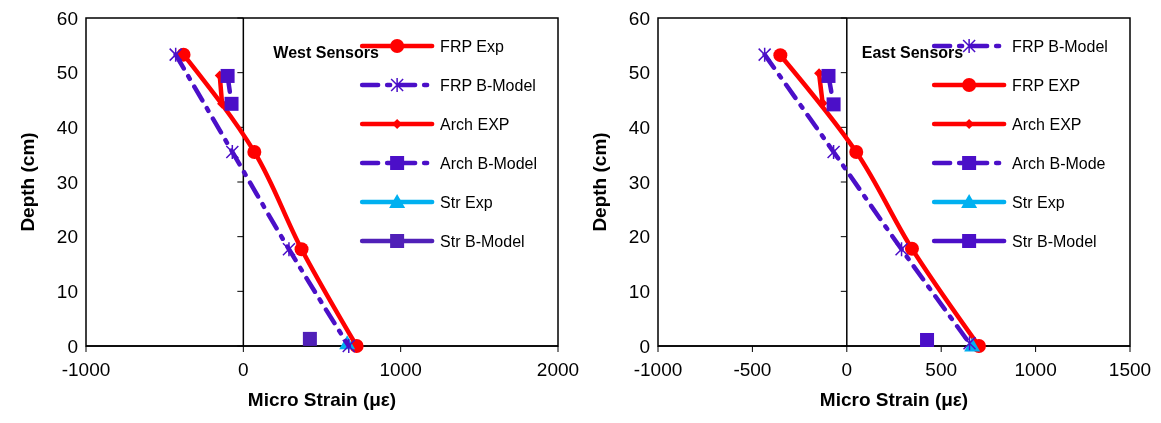 This screenshot has height=423, width=1161. Describe the element at coordinates (1130, 369) in the screenshot. I see `x-tick-label: 1500` at that location.